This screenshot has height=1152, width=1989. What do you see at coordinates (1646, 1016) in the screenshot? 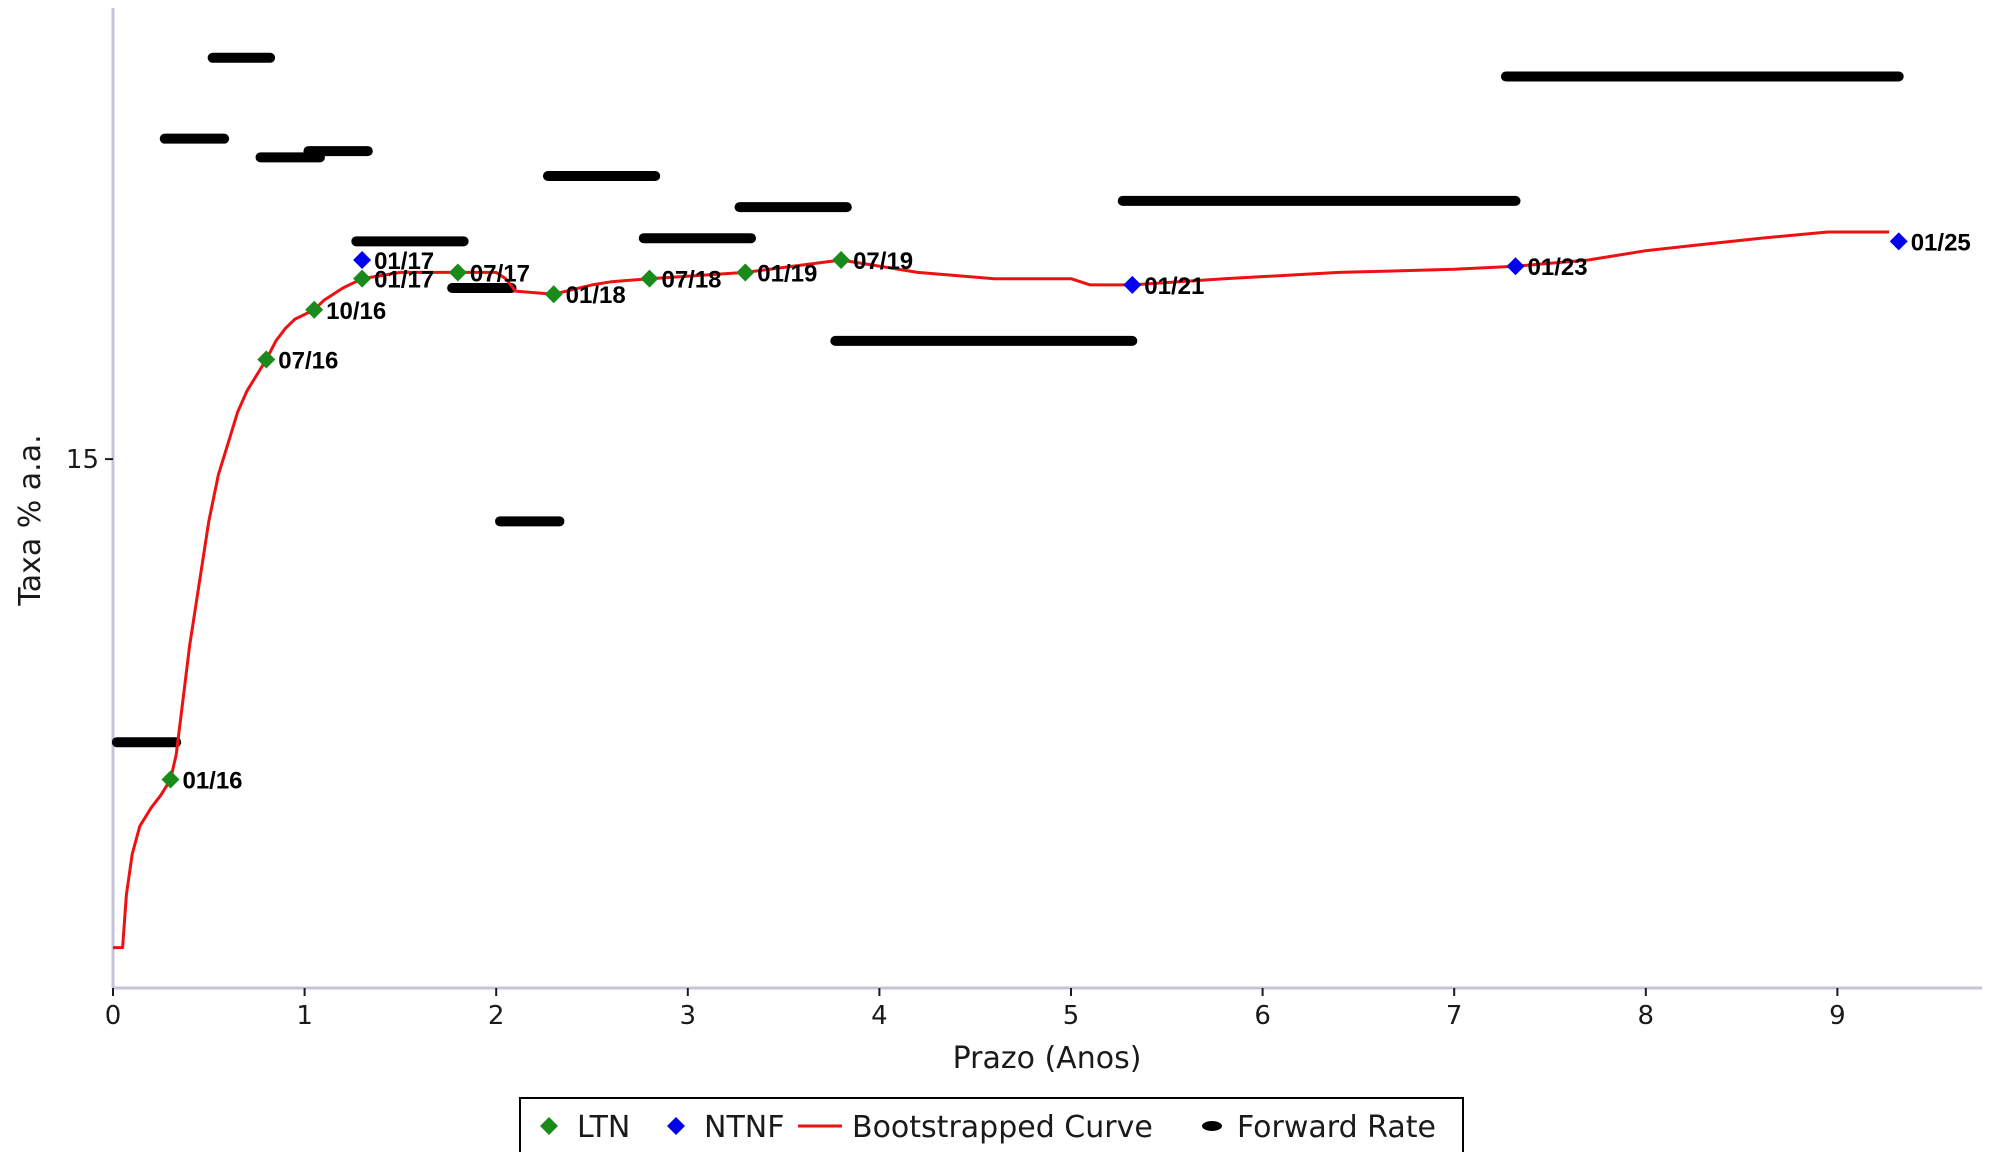
I see `x-tick-label: 8` at bounding box center [1646, 1016].